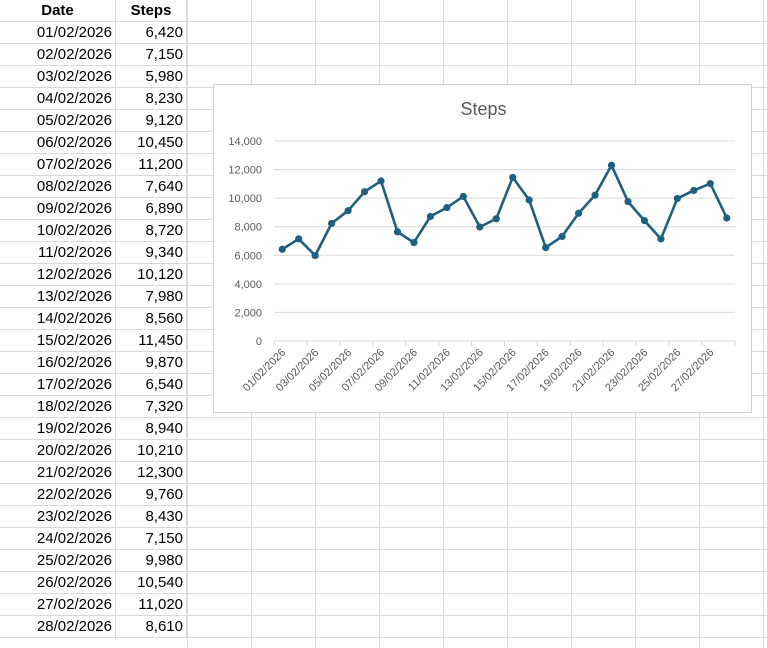 The height and width of the screenshot is (648, 767). I want to click on header-row: Date Steps, so click(93, 11).